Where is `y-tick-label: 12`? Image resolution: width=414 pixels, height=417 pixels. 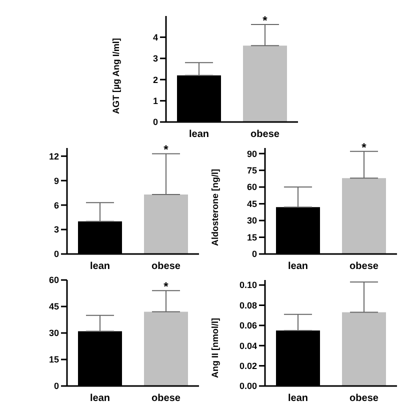 y-tick-label: 12 is located at coordinates (53, 156).